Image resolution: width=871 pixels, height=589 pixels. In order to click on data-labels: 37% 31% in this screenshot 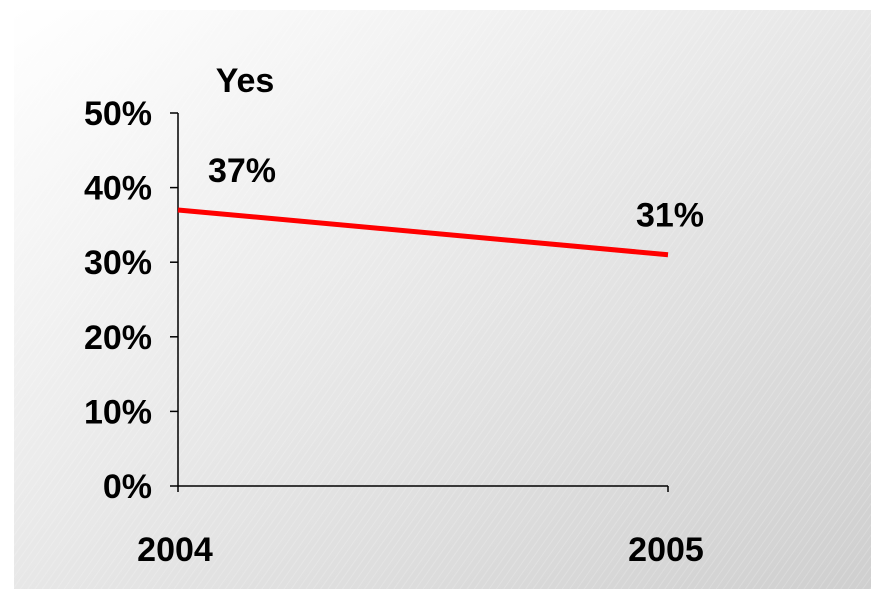, I will do `click(456, 193)`.